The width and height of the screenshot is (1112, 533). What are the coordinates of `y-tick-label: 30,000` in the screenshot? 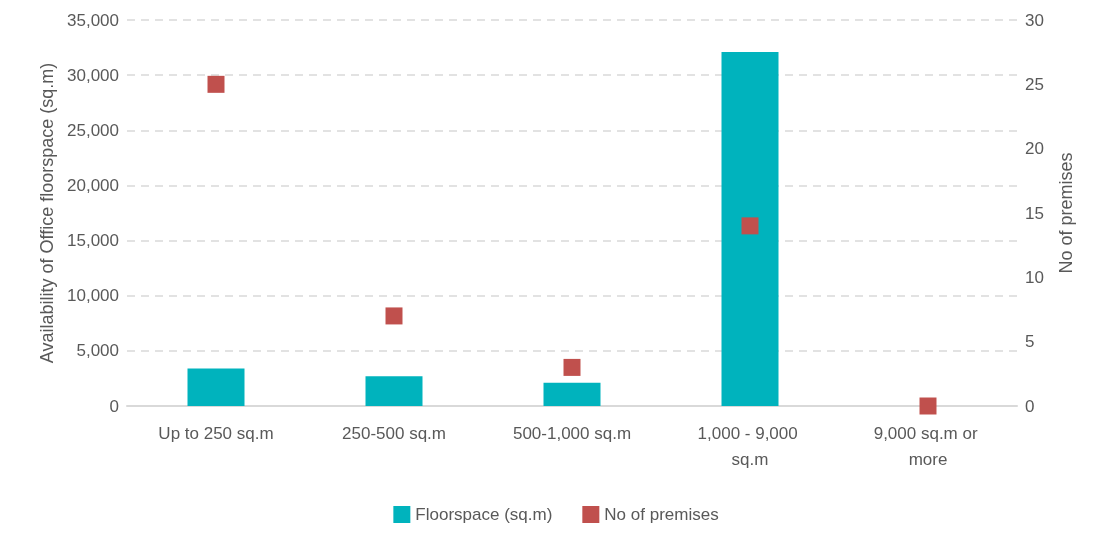 It's located at (93, 75).